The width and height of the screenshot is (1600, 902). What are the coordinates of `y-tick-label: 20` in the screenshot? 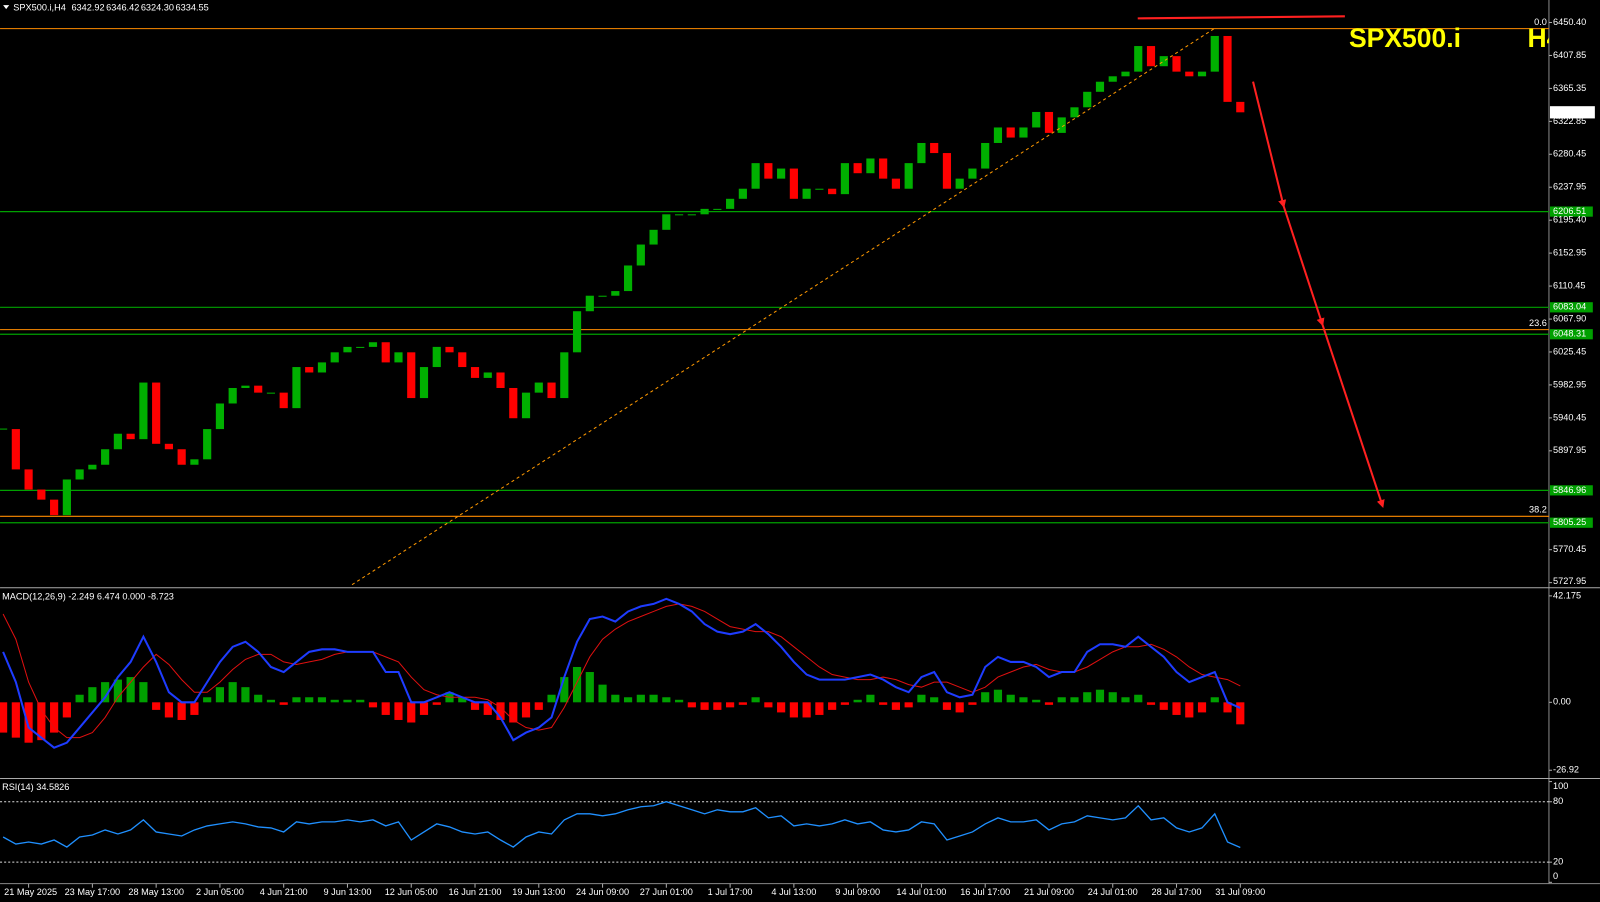 It's located at (1558, 862).